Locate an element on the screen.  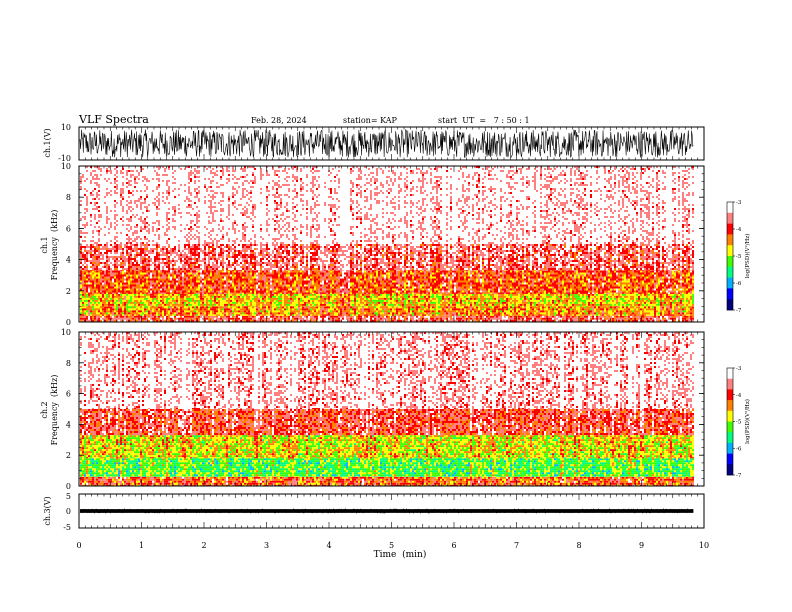
time-axis-tick-label: 4 is located at coordinates (328, 545).